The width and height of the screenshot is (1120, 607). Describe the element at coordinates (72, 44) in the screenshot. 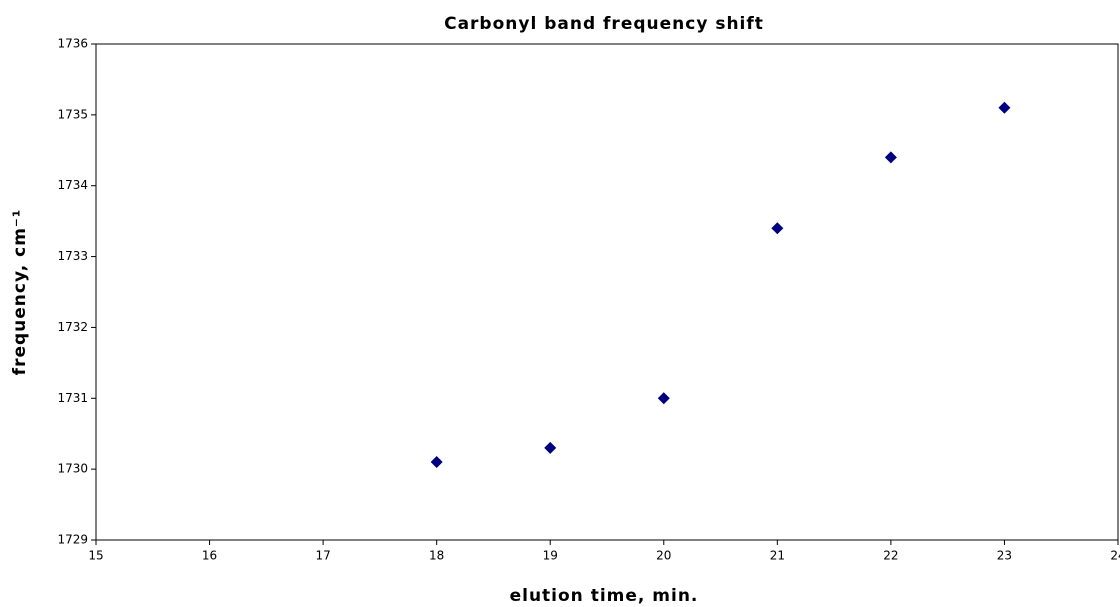

I see `y-tick-label: 1736` at that location.